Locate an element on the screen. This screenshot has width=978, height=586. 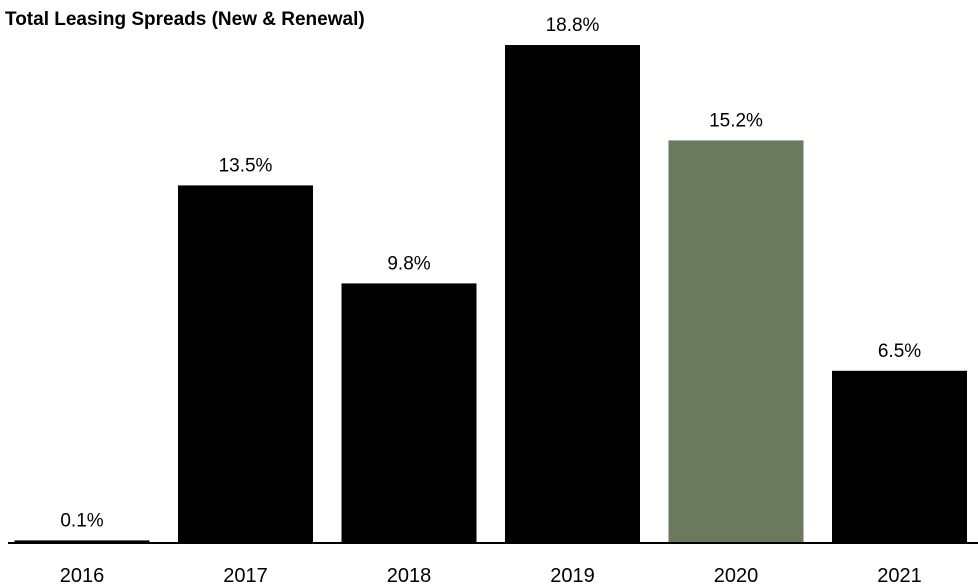
x-tick-label-2016: 2016 is located at coordinates (82, 575).